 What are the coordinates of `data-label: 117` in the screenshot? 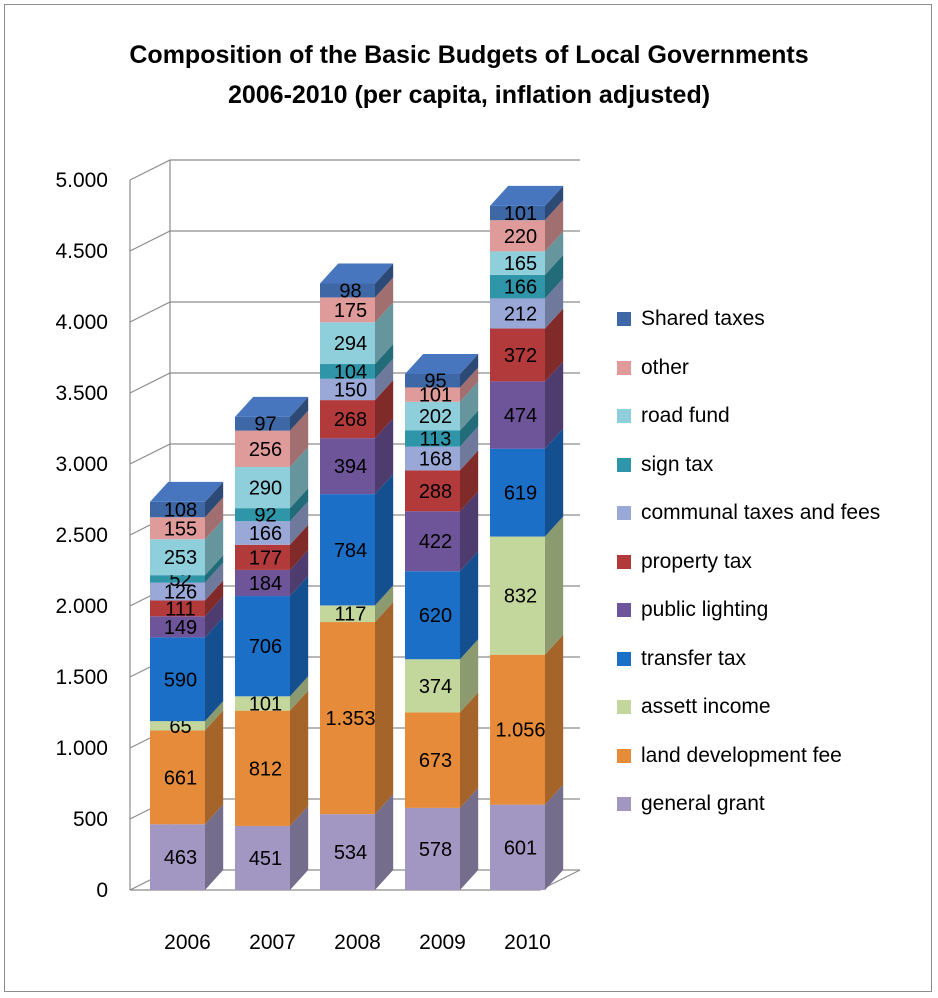 It's located at (351, 615).